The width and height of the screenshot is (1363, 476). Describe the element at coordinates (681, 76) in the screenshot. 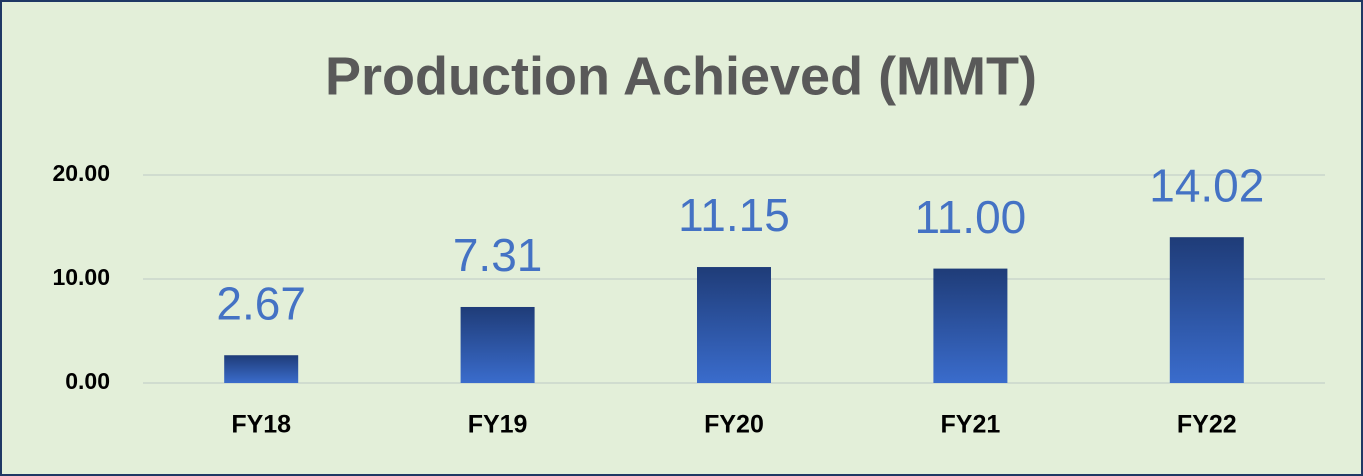

I see `chart-title: Production Achieved (MMT)` at that location.